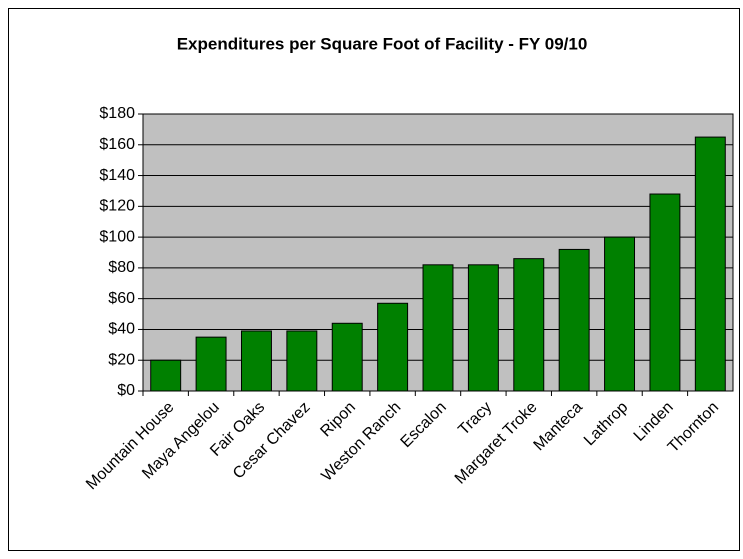 Image resolution: width=743 pixels, height=559 pixels. What do you see at coordinates (117, 236) in the screenshot?
I see `y-tick-label: $100` at bounding box center [117, 236].